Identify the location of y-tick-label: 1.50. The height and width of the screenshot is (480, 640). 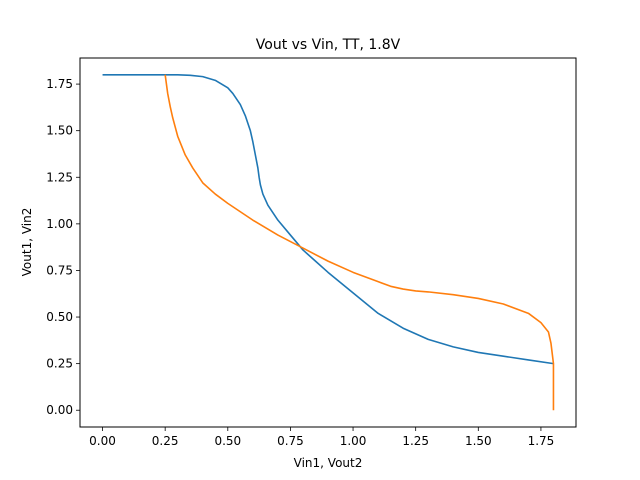
(59, 131).